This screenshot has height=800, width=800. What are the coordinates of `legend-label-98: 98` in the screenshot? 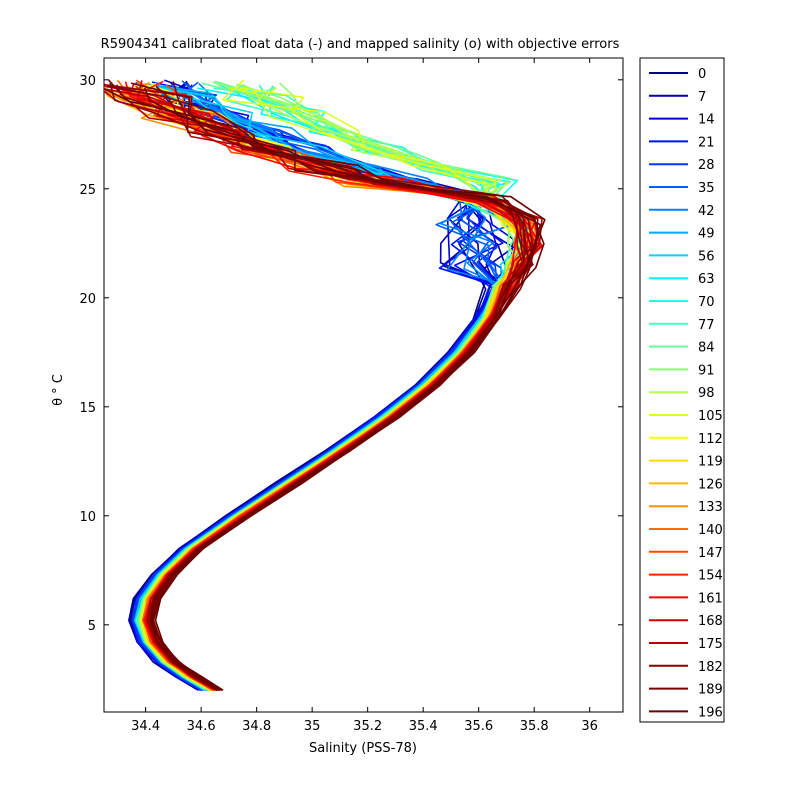 It's located at (706, 393).